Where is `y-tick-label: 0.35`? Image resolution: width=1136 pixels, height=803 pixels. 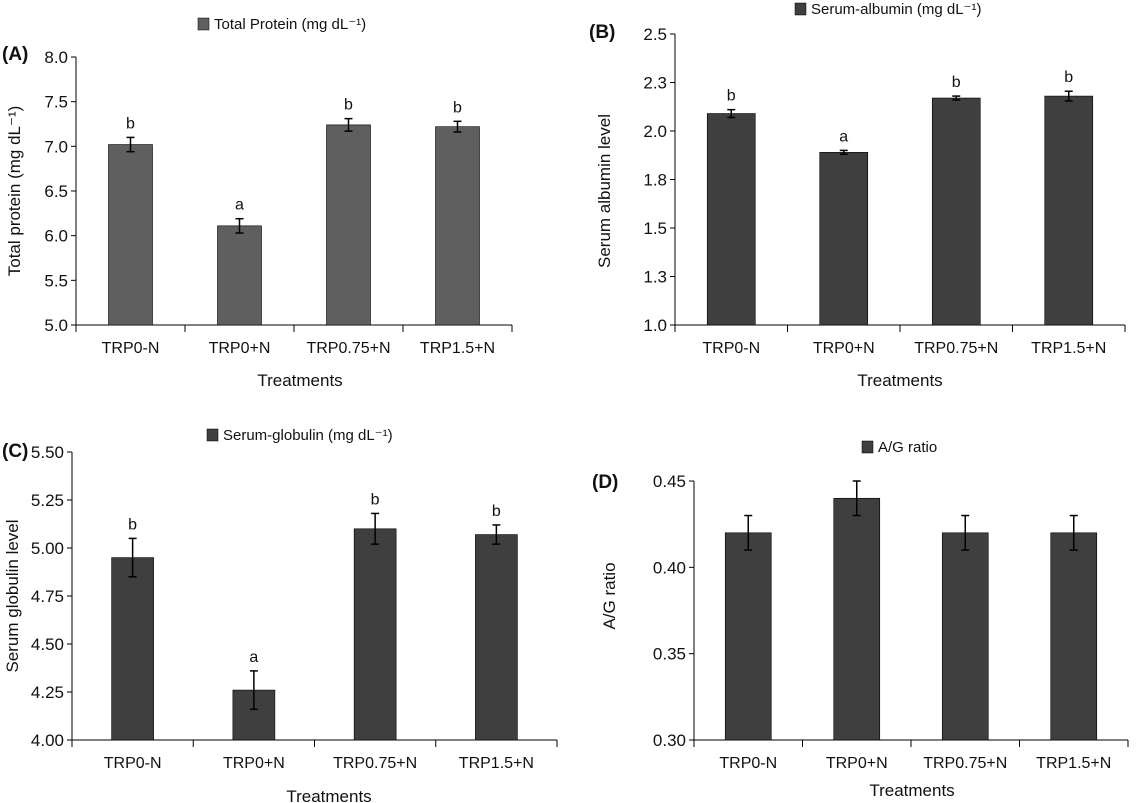
y-tick-label: 0.35 is located at coordinates (669, 654).